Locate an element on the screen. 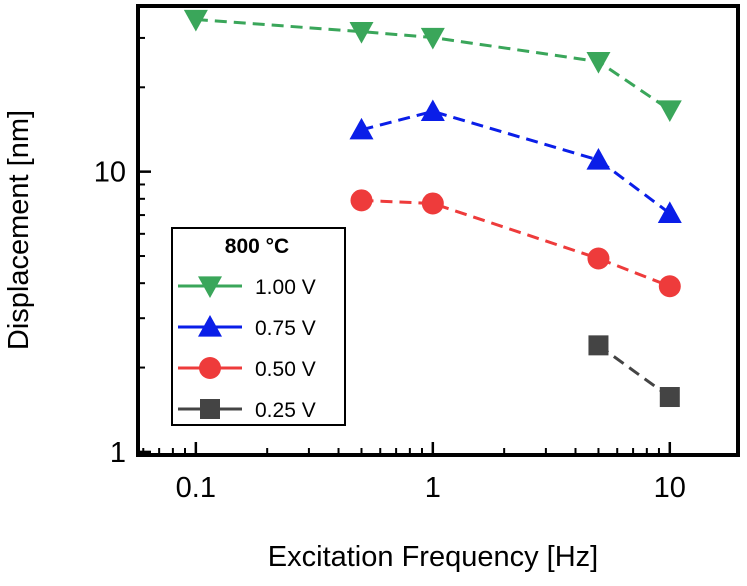 Image resolution: width=747 pixels, height=586 pixels. x-axis-label: Excitation Frequency [Hz] is located at coordinates (433, 557).